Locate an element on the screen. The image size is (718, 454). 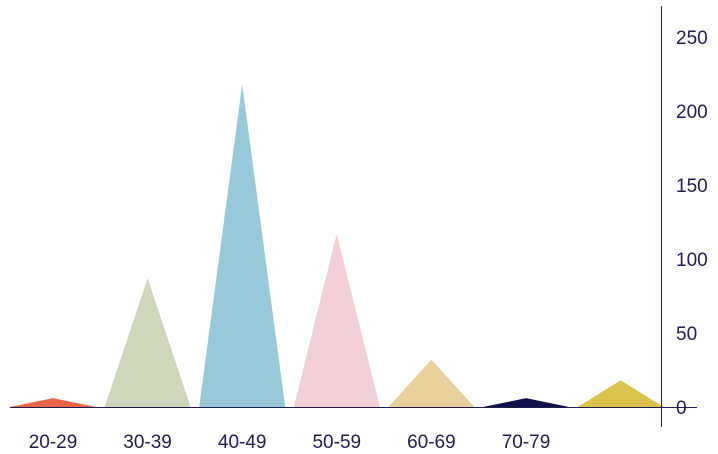
x-category-label: 60-69 is located at coordinates (431, 442).